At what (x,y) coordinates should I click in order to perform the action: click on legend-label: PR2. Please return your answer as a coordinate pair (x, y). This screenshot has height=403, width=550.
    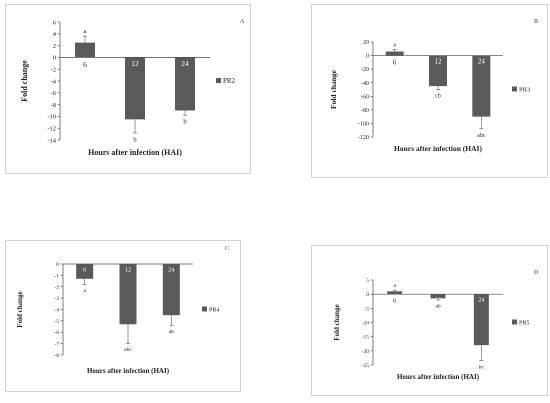
    Looking at the image, I should click on (229, 81).